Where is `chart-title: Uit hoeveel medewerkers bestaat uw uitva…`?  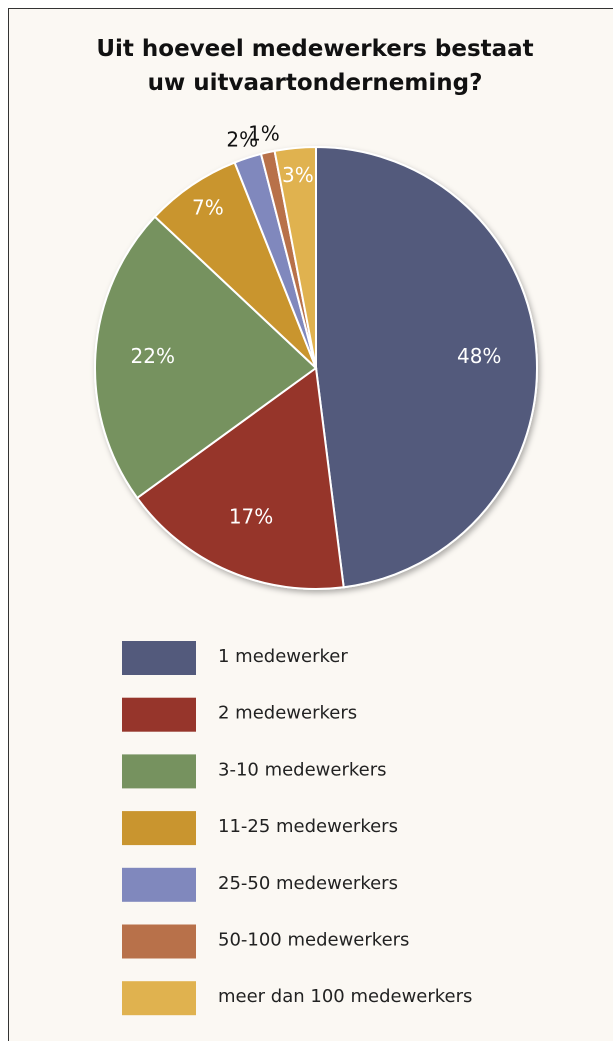
chart-title: Uit hoeveel medewerkers bestaat uw uitva… is located at coordinates (315, 66).